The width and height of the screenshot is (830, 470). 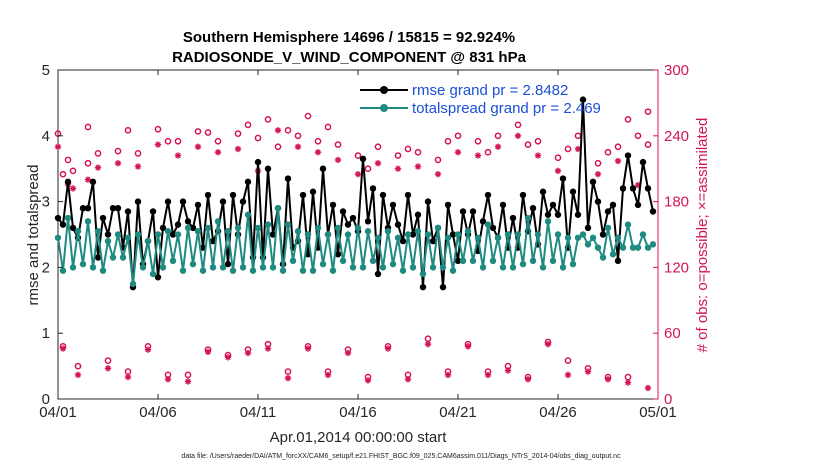 What do you see at coordinates (658, 412) in the screenshot?
I see `x-tick-label: 05/01` at bounding box center [658, 412].